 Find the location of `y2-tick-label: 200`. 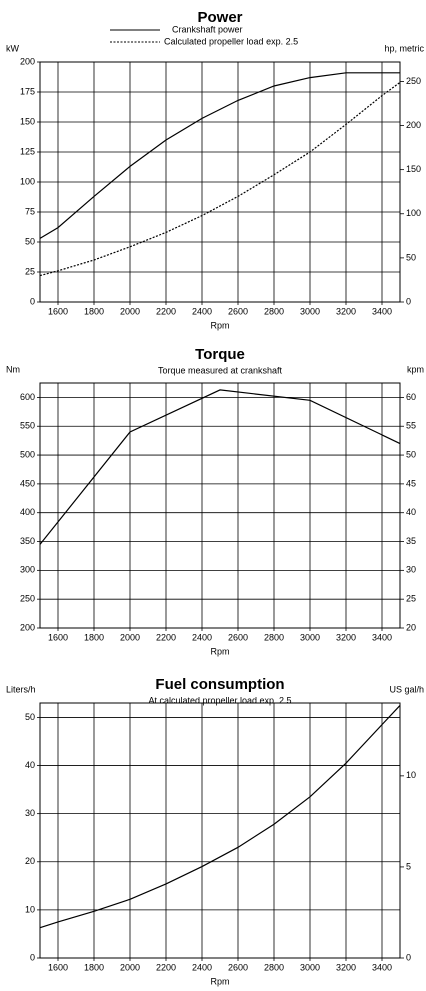

y2-tick-label: 200 is located at coordinates (413, 125).